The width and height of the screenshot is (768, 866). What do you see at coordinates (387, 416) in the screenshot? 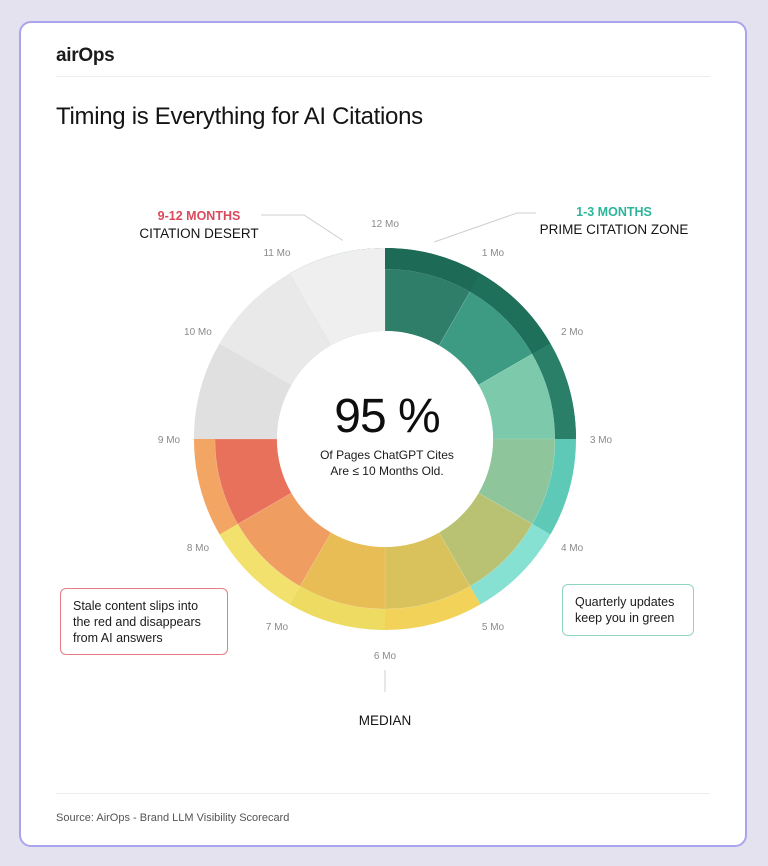
I see `headline-percent: 95 %` at bounding box center [387, 416].